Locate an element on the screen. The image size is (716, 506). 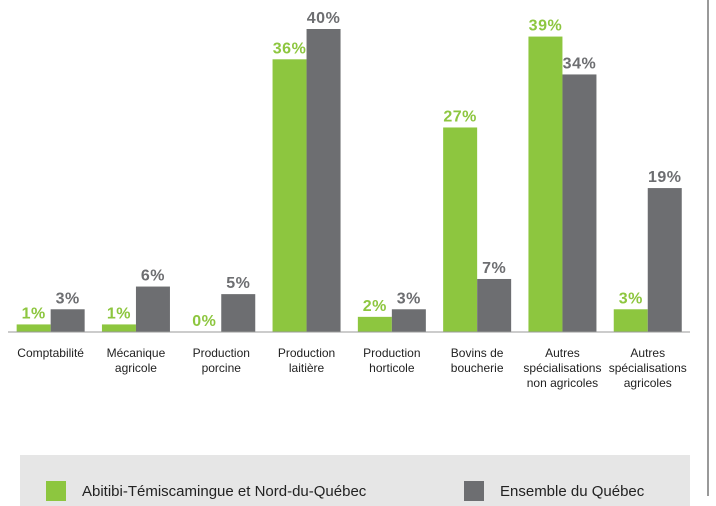
value-label: 34% is located at coordinates (580, 63).